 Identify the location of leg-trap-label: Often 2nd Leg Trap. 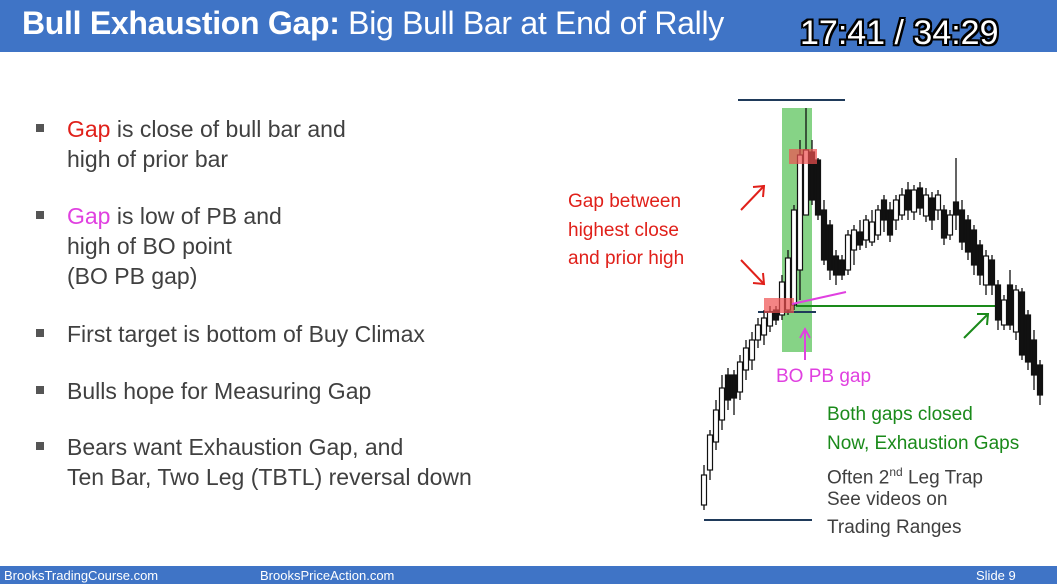
(905, 475).